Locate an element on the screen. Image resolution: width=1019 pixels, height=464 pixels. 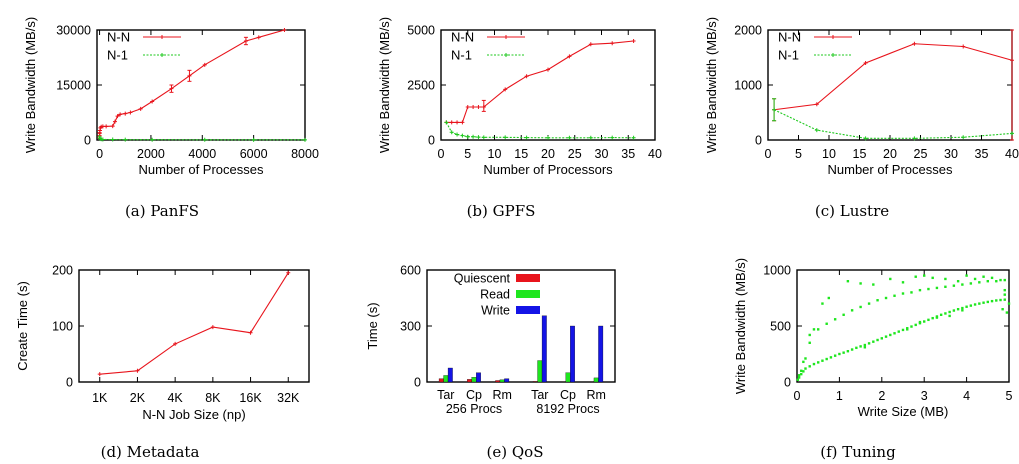
legend-marker is located at coordinates (506, 55).